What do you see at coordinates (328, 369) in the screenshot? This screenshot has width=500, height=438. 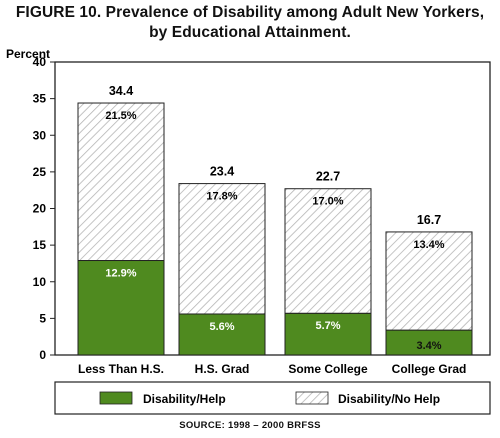 I see `x-tick-label: Some College` at bounding box center [328, 369].